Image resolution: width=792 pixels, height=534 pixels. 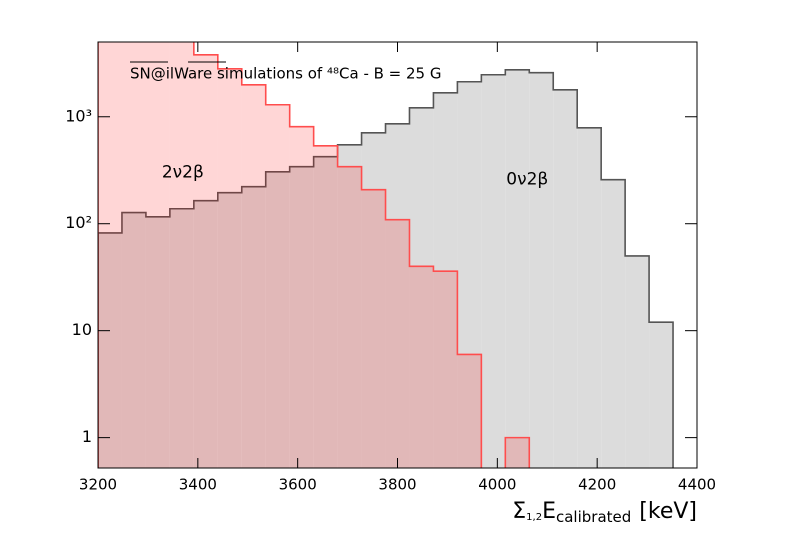 What do you see at coordinates (198, 485) in the screenshot?
I see `x-tick-label: 3400` at bounding box center [198, 485].